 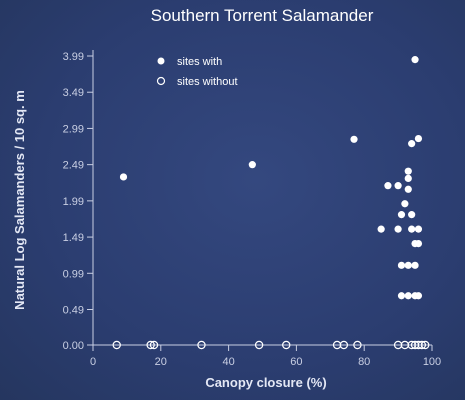 I want to click on legend-label-sites-with: sites with, so click(x=199, y=62).